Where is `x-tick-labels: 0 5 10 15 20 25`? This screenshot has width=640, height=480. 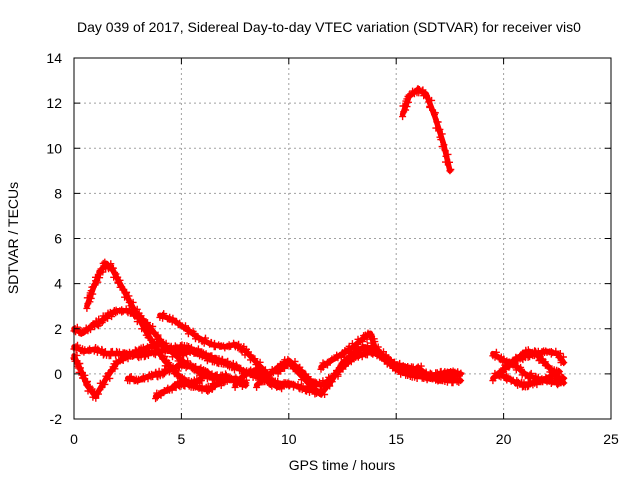 x-tick-labels: 0 5 10 15 20 25 is located at coordinates (344, 439).